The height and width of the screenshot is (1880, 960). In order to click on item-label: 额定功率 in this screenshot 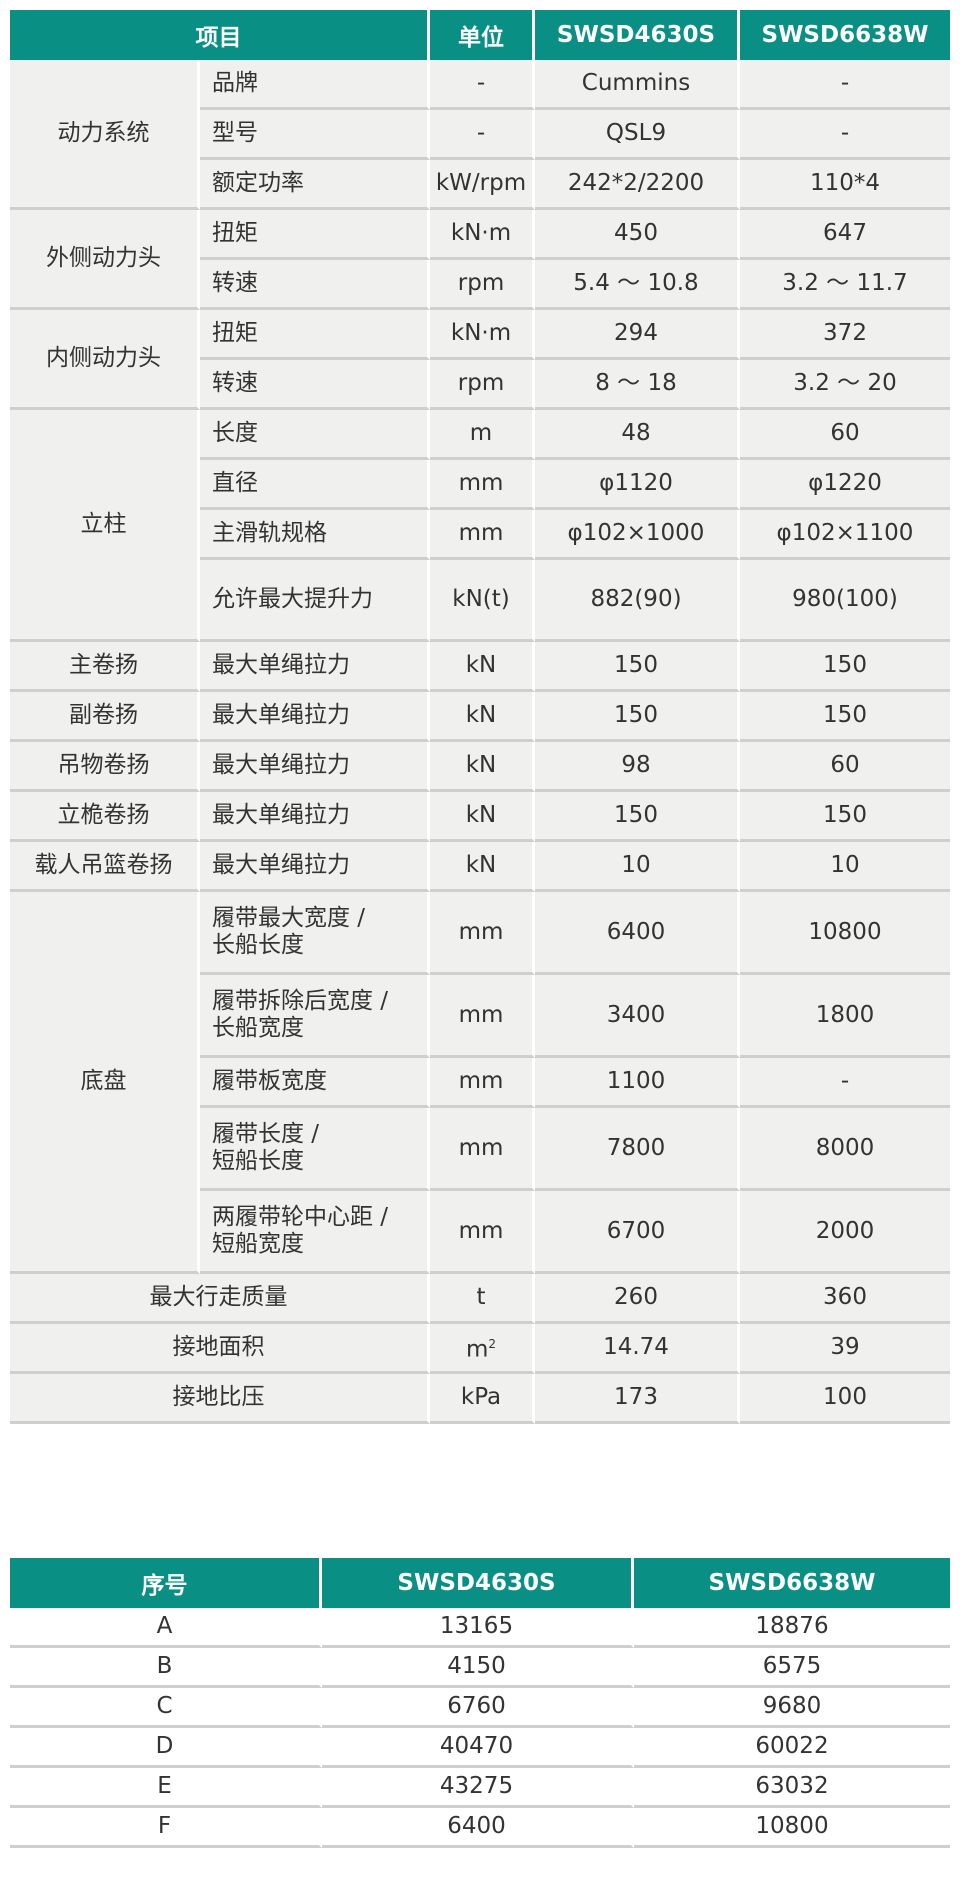, I will do `click(315, 185)`.